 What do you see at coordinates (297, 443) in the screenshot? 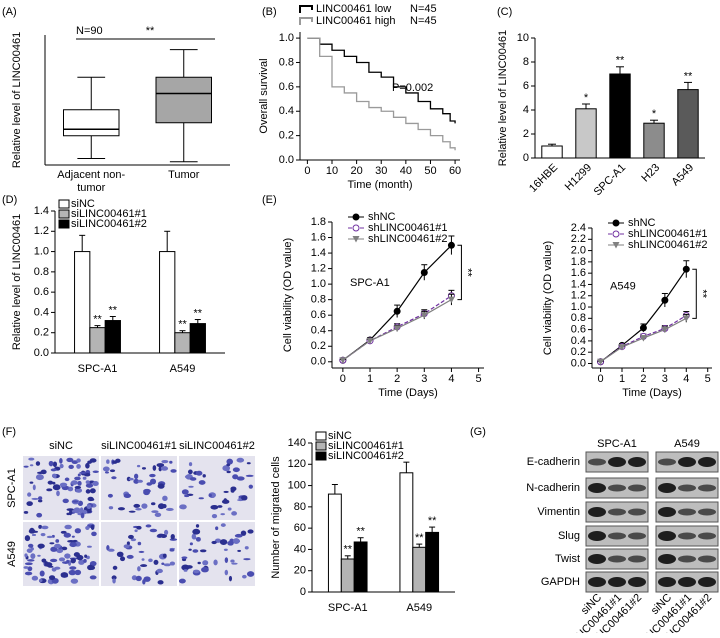
I see `y-tick-label: 140` at bounding box center [297, 443].